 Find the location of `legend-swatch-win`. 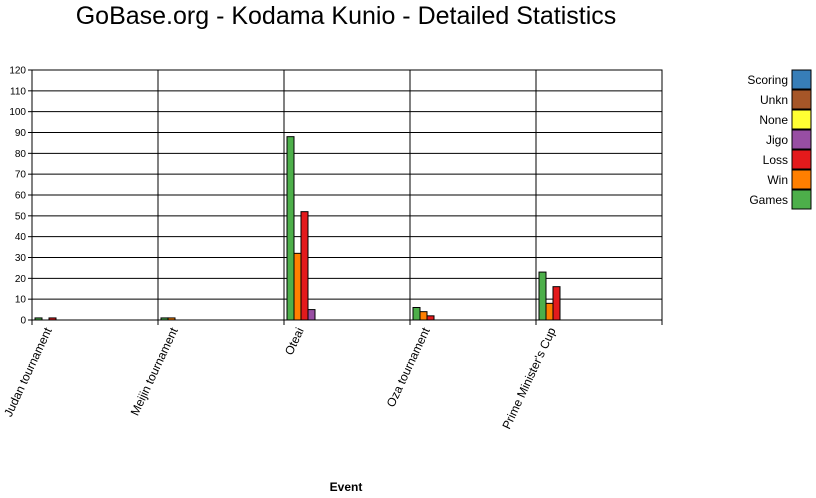

legend-swatch-win is located at coordinates (801, 179).